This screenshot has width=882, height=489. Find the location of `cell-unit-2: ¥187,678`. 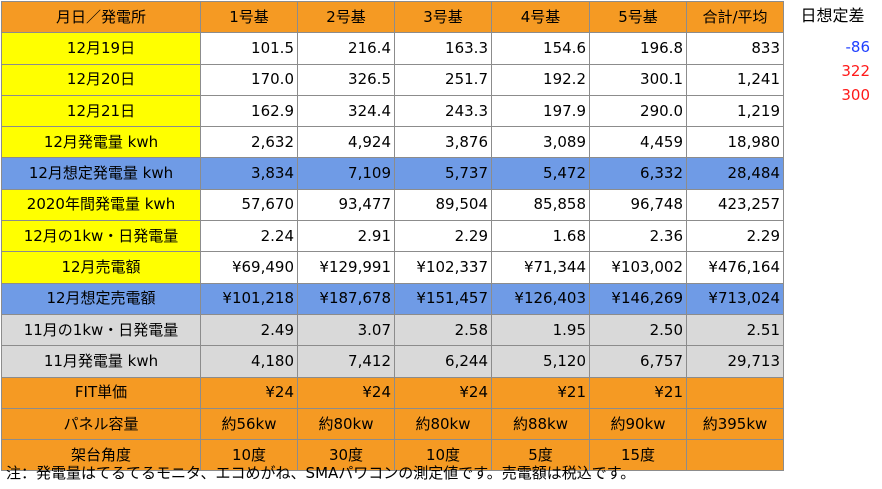

cell-unit-2: ¥187,678 is located at coordinates (346, 298).